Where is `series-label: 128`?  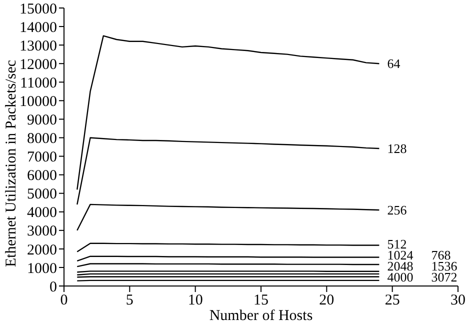 series-label: 128 is located at coordinates (397, 148).